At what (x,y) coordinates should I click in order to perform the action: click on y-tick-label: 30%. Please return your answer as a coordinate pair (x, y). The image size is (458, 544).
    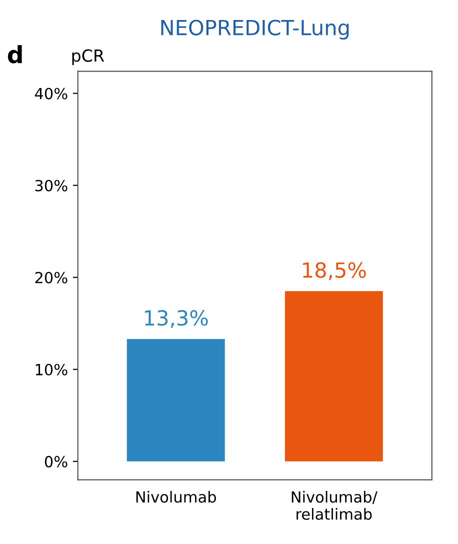
    Looking at the image, I should click on (51, 186).